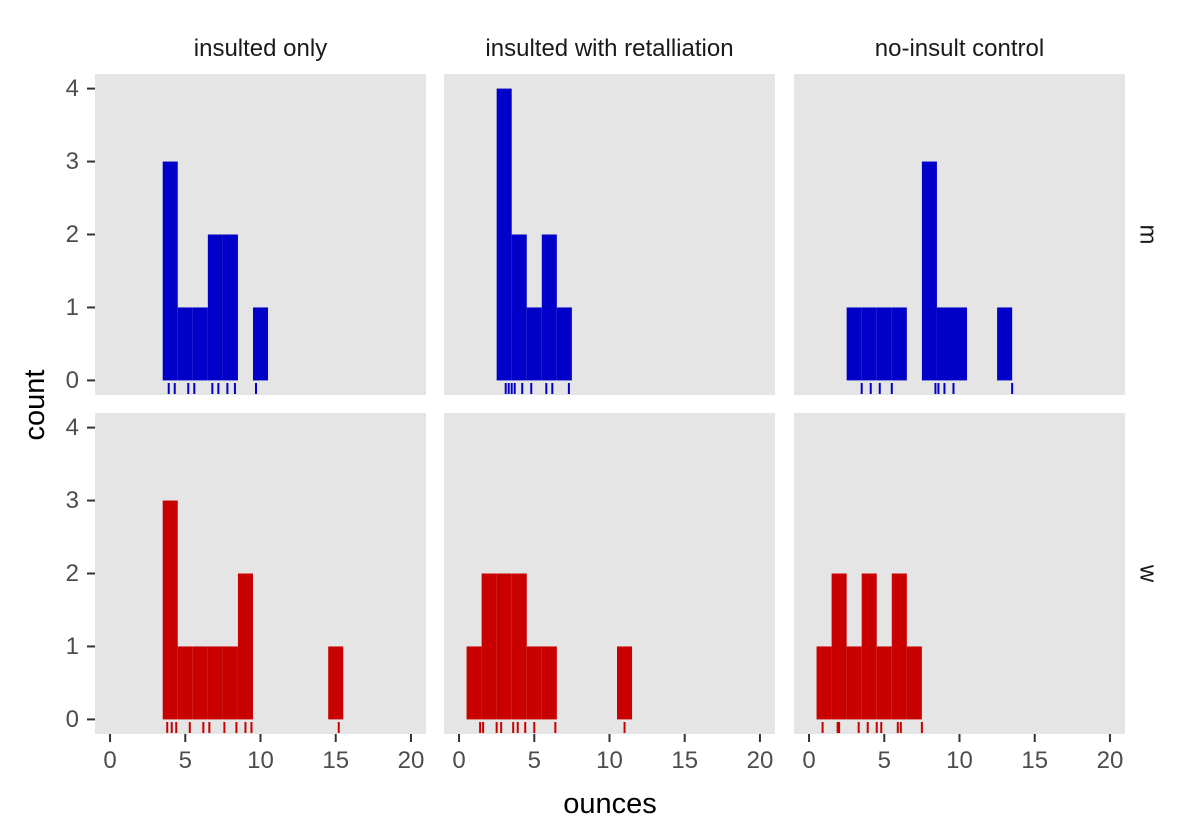 This screenshot has width=1200, height=840. What do you see at coordinates (959, 48) in the screenshot?
I see `facet-strip-label-no-insult-control: no-insult control` at bounding box center [959, 48].